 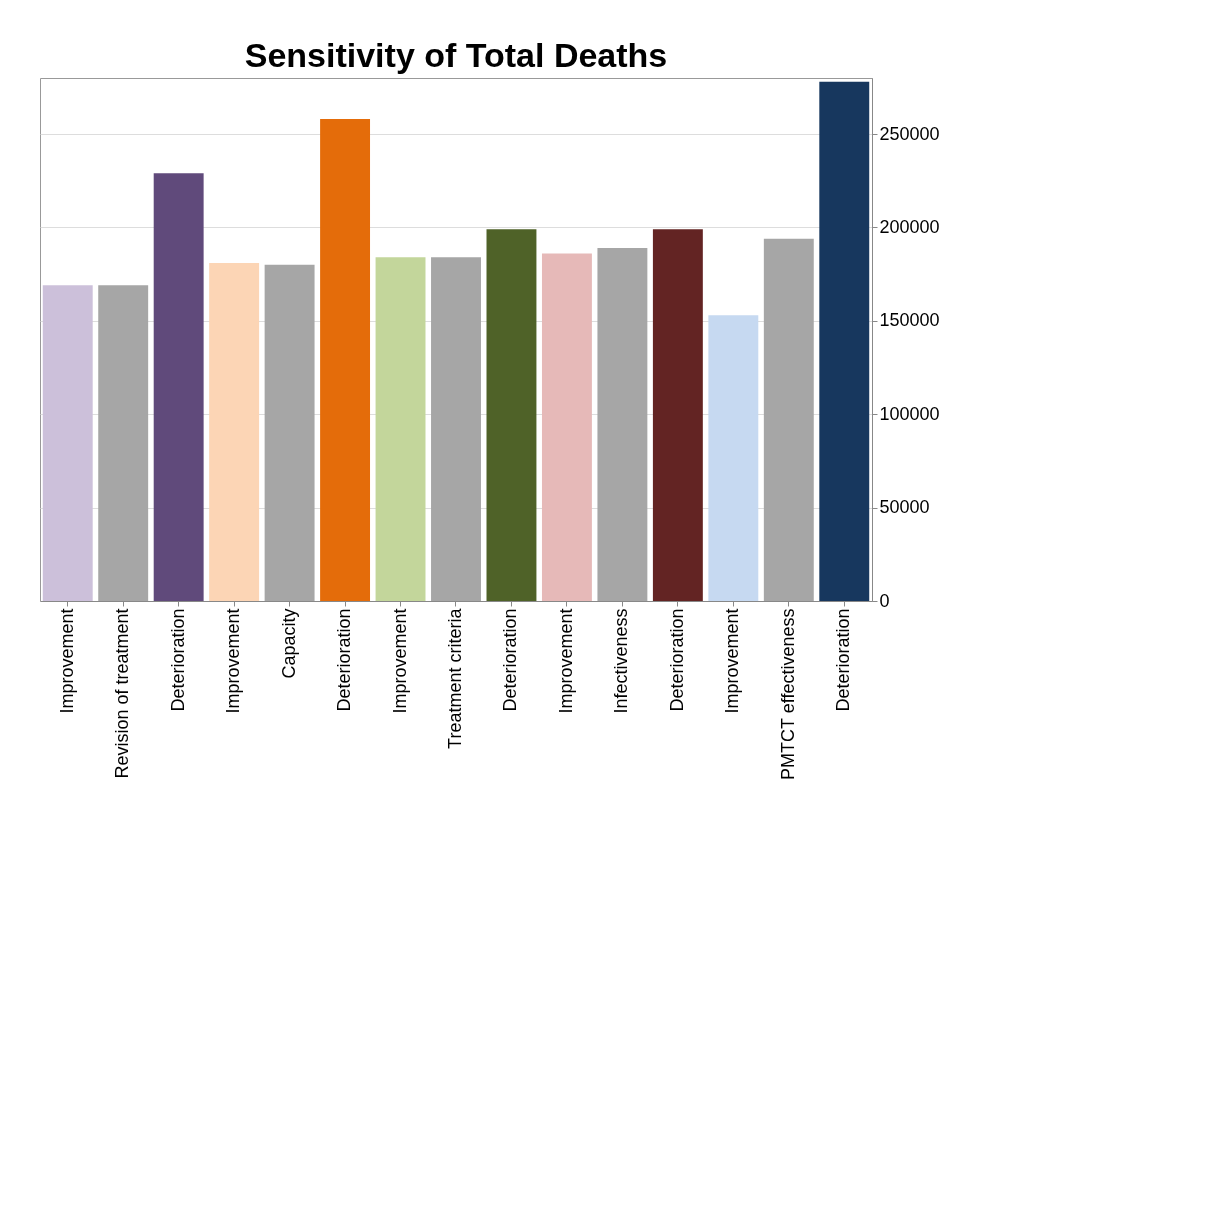 I want to click on y-tick-label: 200000, so click(x=909, y=226).